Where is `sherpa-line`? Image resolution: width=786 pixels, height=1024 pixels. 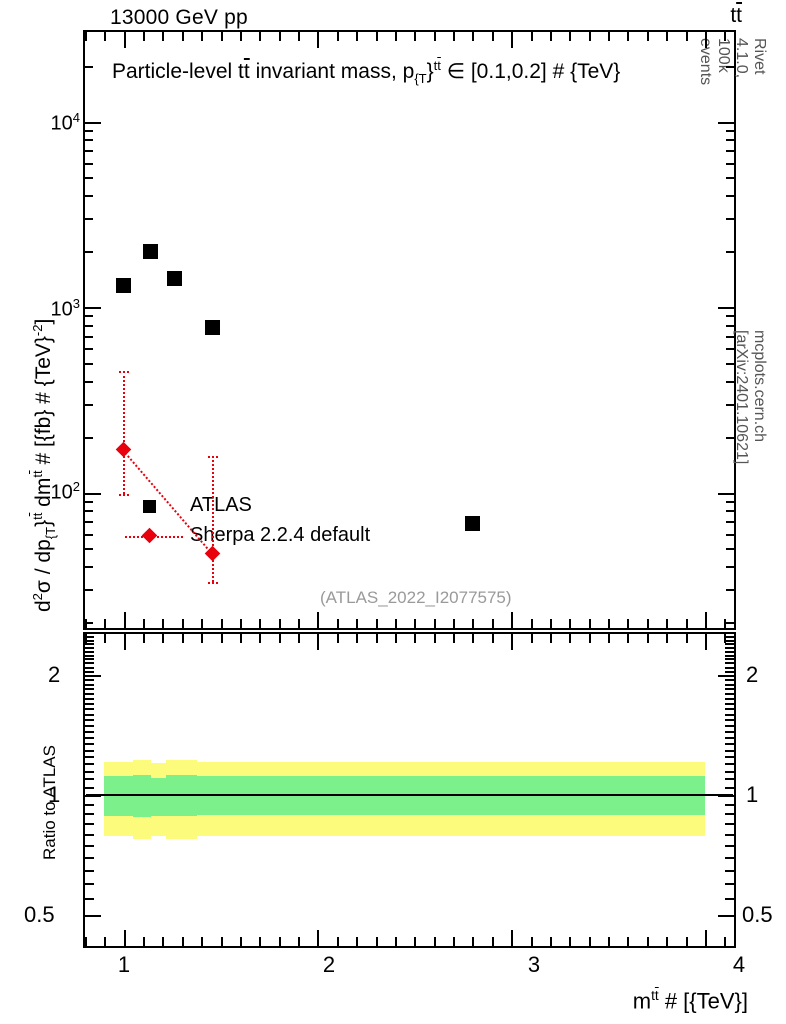
sherpa-line is located at coordinates (167, 502).